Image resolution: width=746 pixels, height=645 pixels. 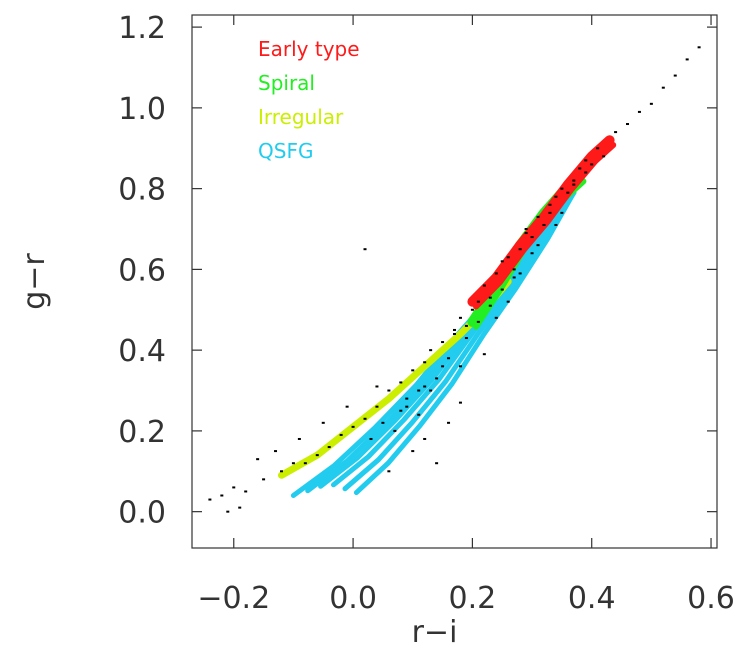 I want to click on legend-entry: Irregular, so click(x=301, y=117).